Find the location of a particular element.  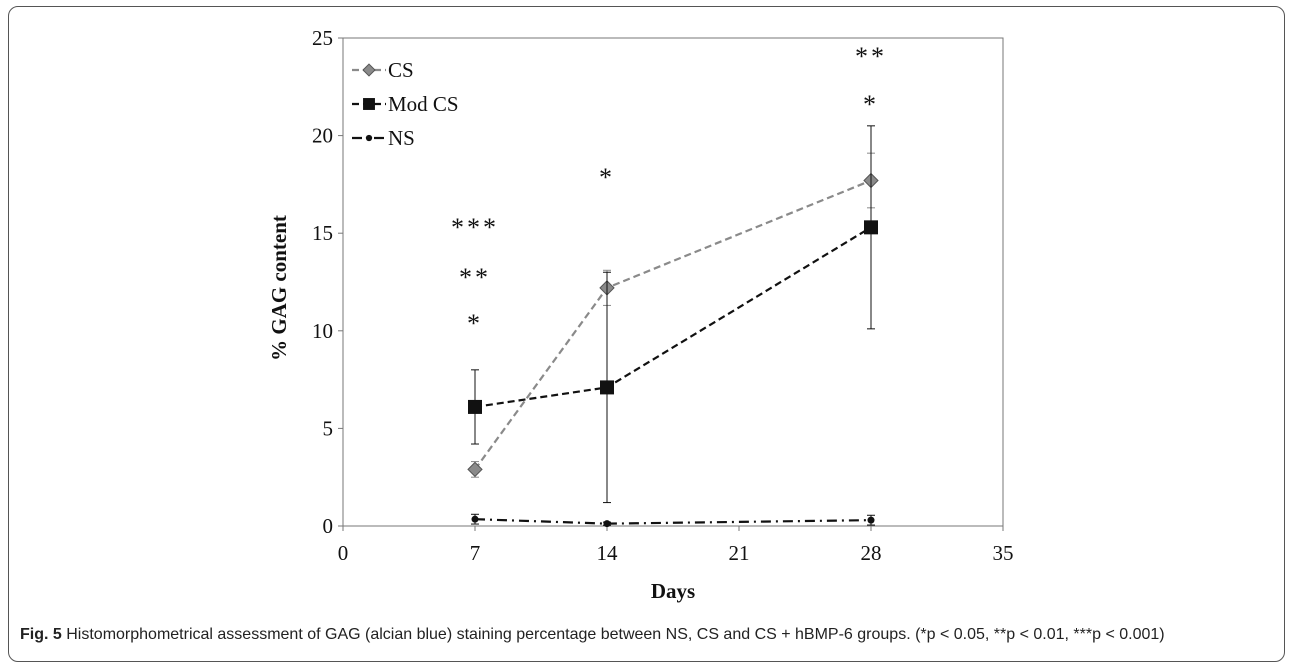

caption-label: Fig. 5 is located at coordinates (41, 634).